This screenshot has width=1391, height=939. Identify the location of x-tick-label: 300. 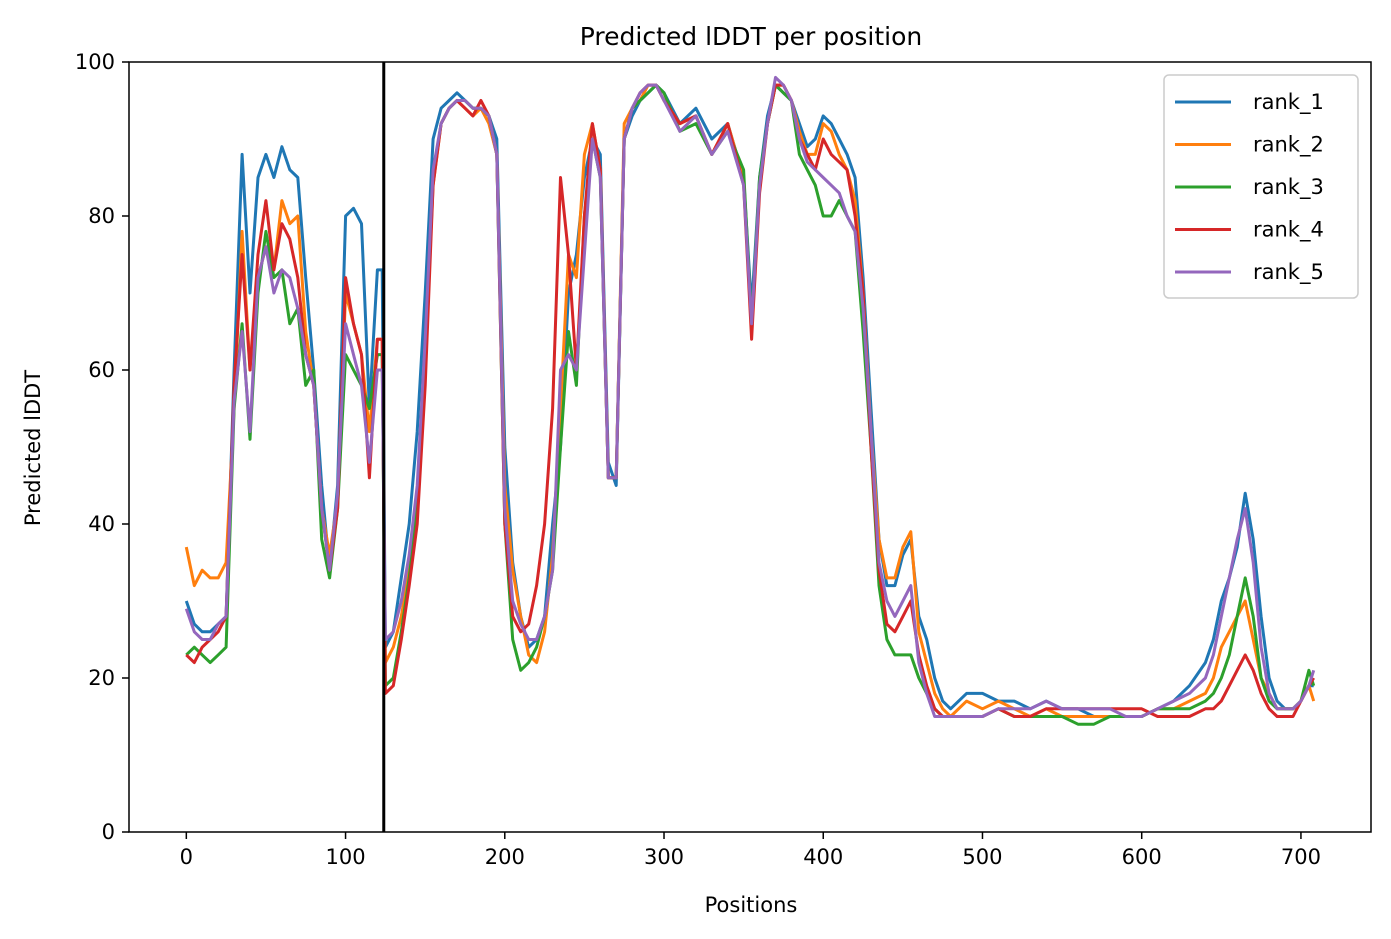
(664, 857).